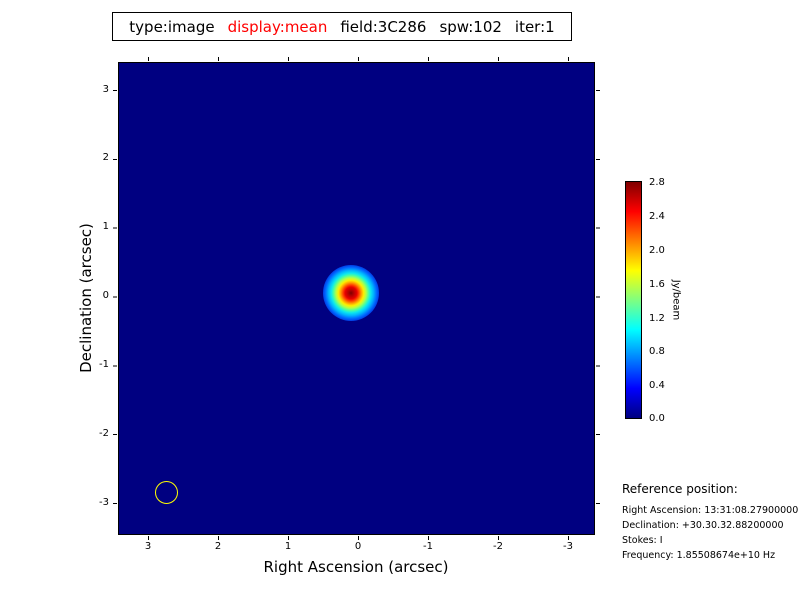 The width and height of the screenshot is (800, 600). What do you see at coordinates (172, 26) in the screenshot?
I see `title-part-type: type:image` at bounding box center [172, 26].